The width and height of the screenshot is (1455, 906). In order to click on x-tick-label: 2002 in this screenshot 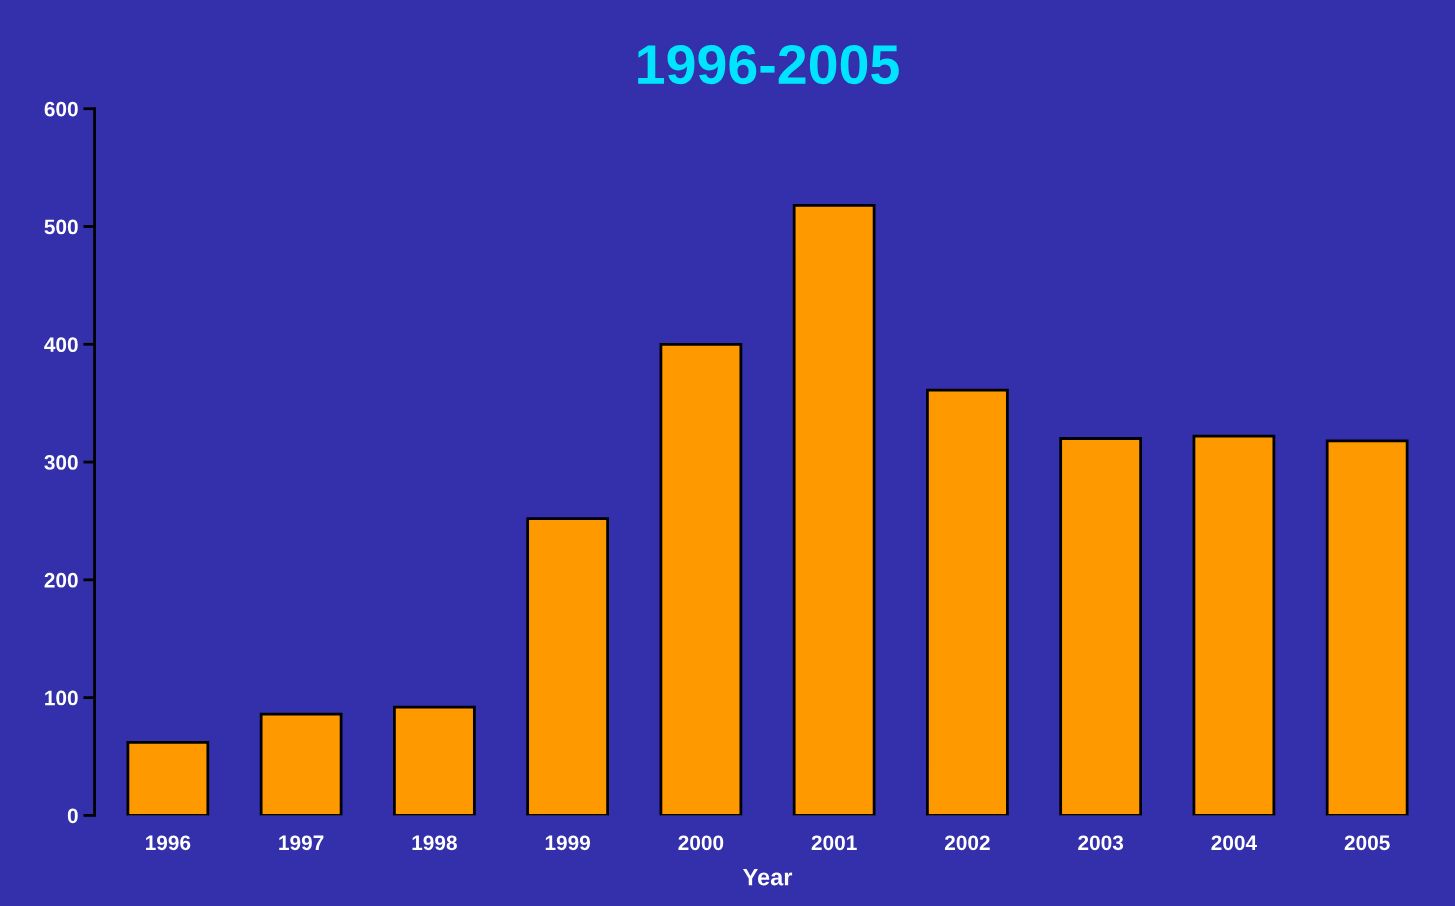, I will do `click(967, 843)`.